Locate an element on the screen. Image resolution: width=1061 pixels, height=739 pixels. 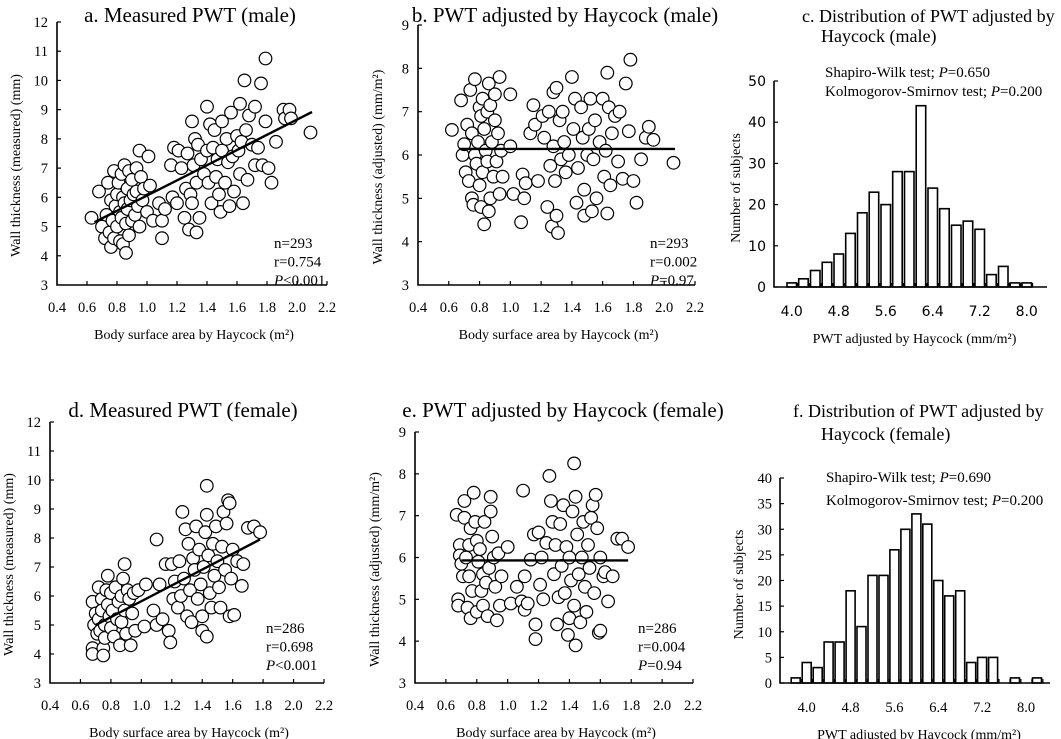
y-axis-label: Wall thickness (adjusted) (mm/m²) is located at coordinates (378, 166).